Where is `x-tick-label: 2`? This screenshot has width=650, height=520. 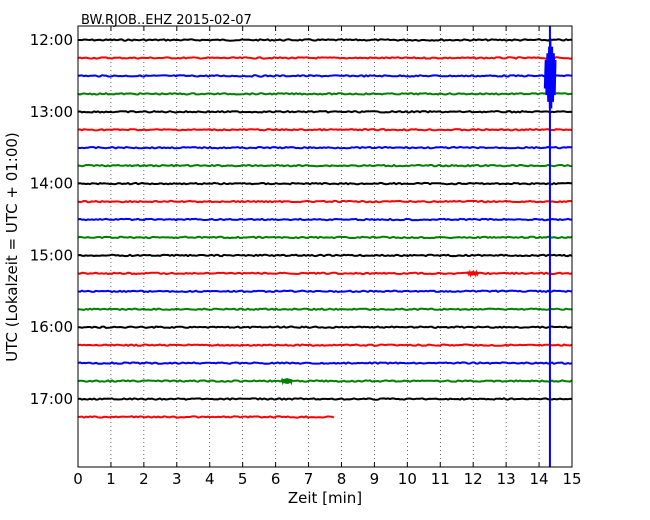
x-tick-label: 2 is located at coordinates (144, 479).